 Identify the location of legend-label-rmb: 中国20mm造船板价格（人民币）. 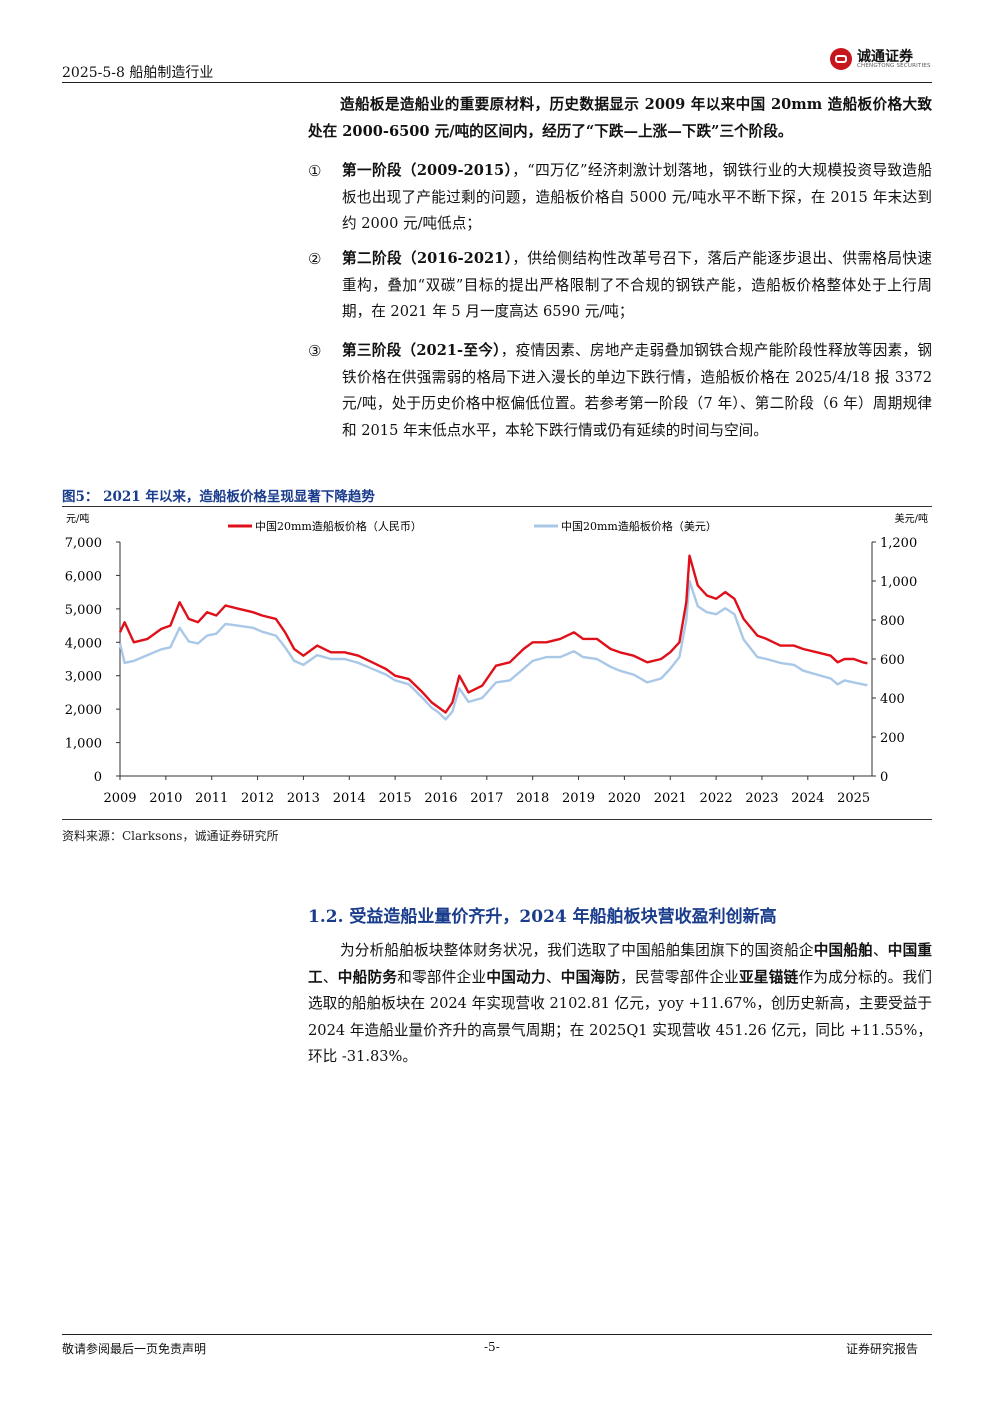
(338, 526).